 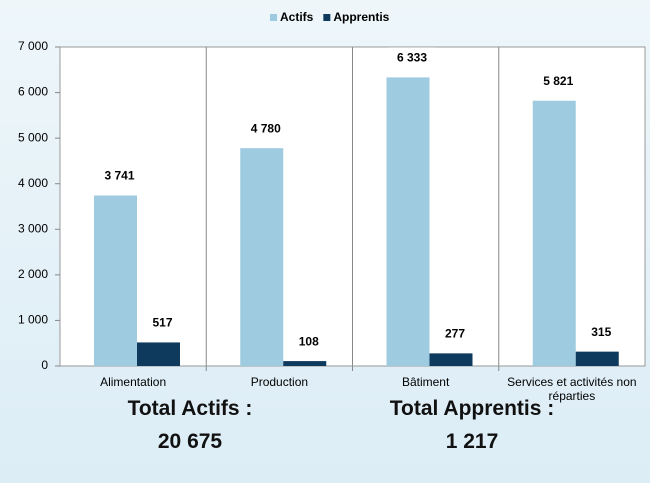 I want to click on data-label: 517, so click(x=162, y=323).